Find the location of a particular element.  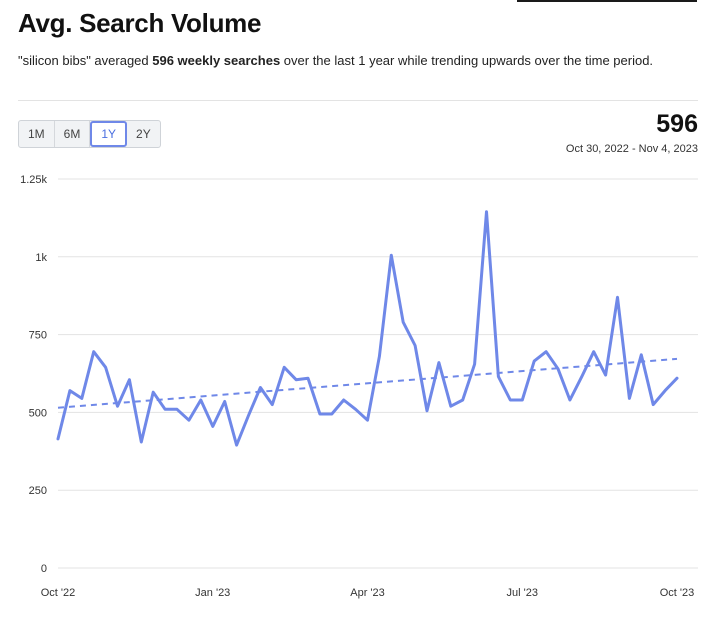

trend-line is located at coordinates (367, 383).